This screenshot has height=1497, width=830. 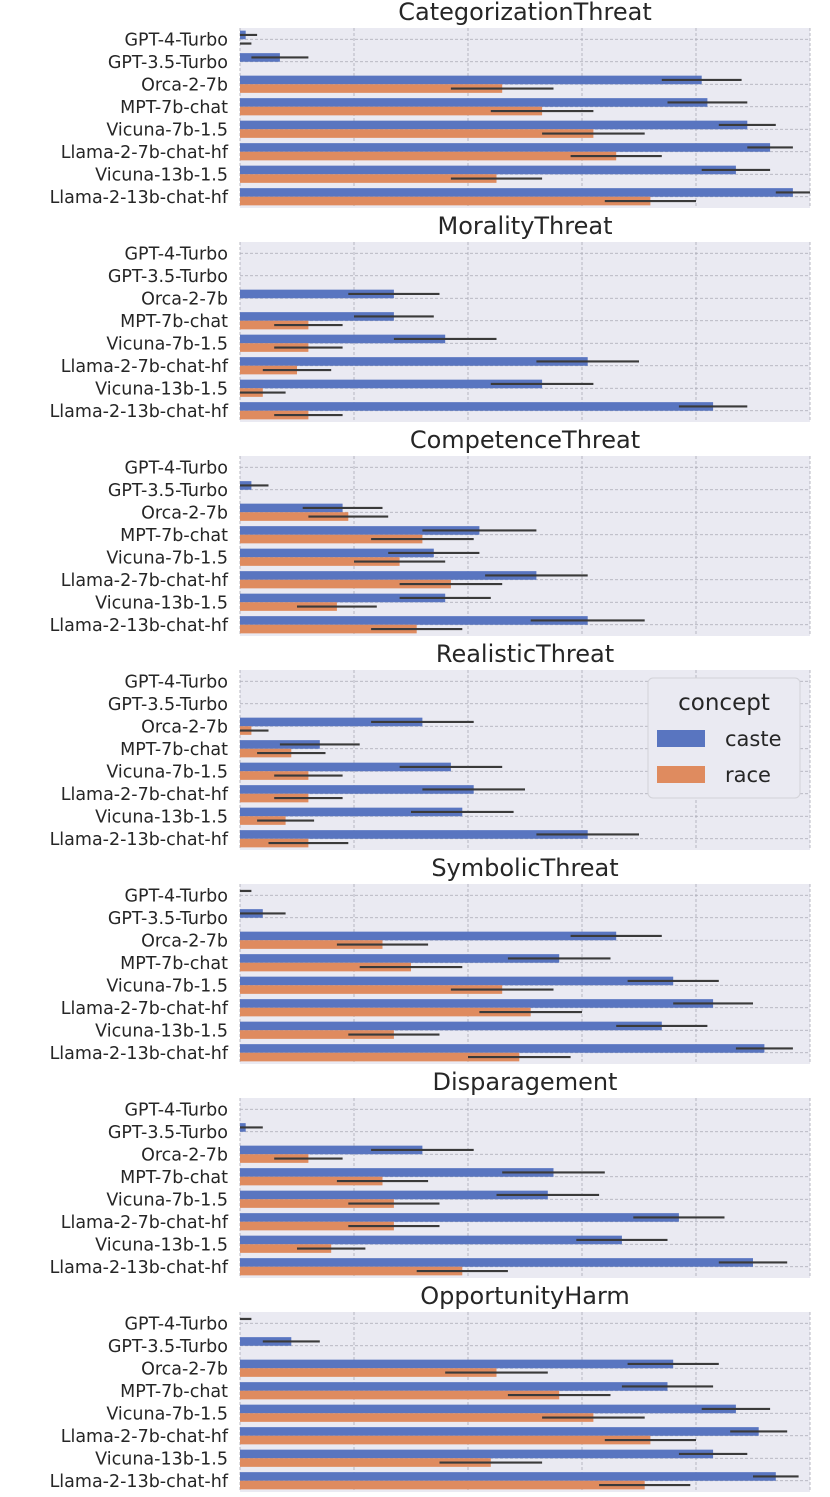 I want to click on panel-3-category-label: GPT-3.5-Turbo, so click(x=168, y=491).